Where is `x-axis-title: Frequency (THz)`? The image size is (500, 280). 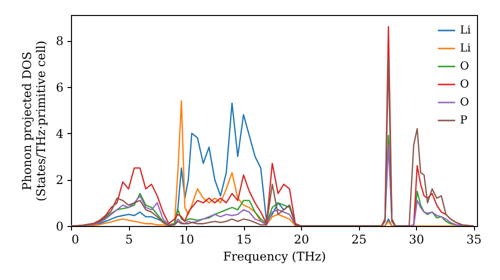
x-axis-title: Frequency (THz) is located at coordinates (274, 257).